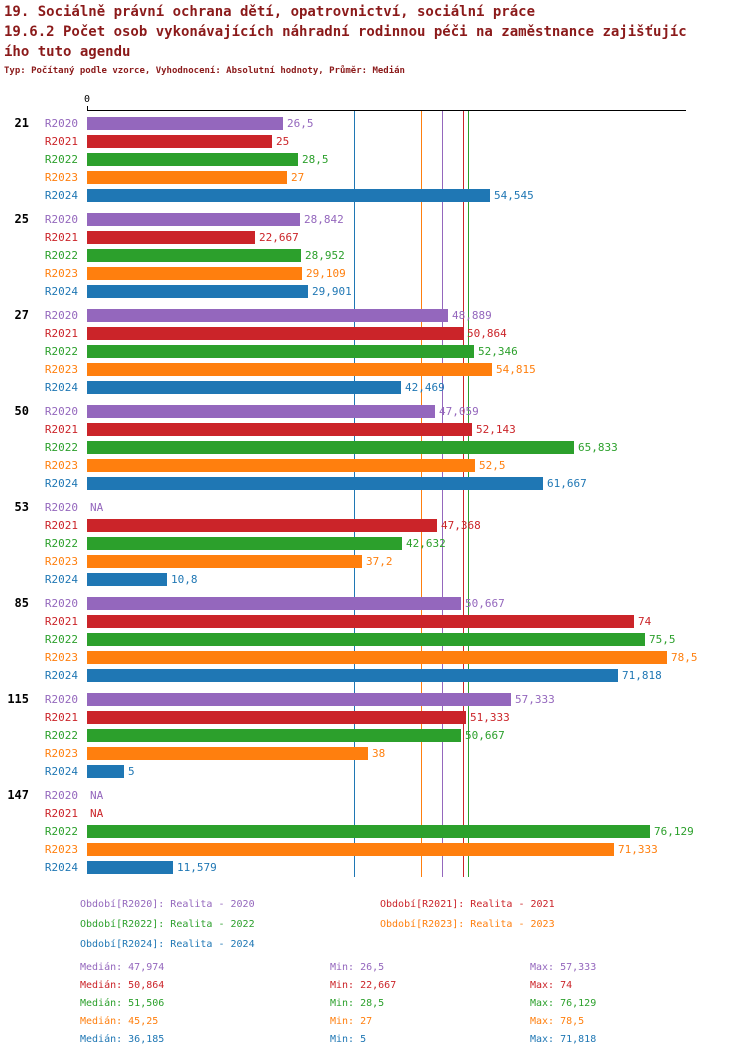 This screenshot has width=750, height=1062. What do you see at coordinates (467, 924) in the screenshot?
I see `legend-item-r2023: Období[R2023]: Realita - 2023` at bounding box center [467, 924].